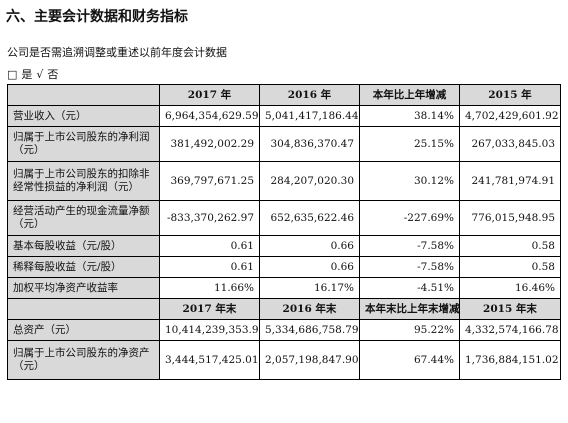 This screenshot has height=423, width=568. I want to click on header-cell: 2016 年末, so click(309, 309).